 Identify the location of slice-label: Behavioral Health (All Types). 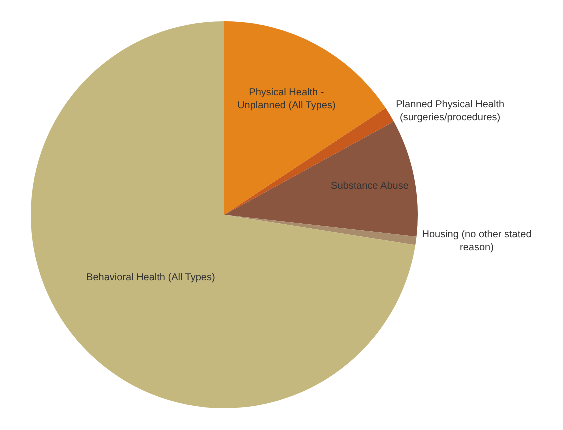
(151, 278).